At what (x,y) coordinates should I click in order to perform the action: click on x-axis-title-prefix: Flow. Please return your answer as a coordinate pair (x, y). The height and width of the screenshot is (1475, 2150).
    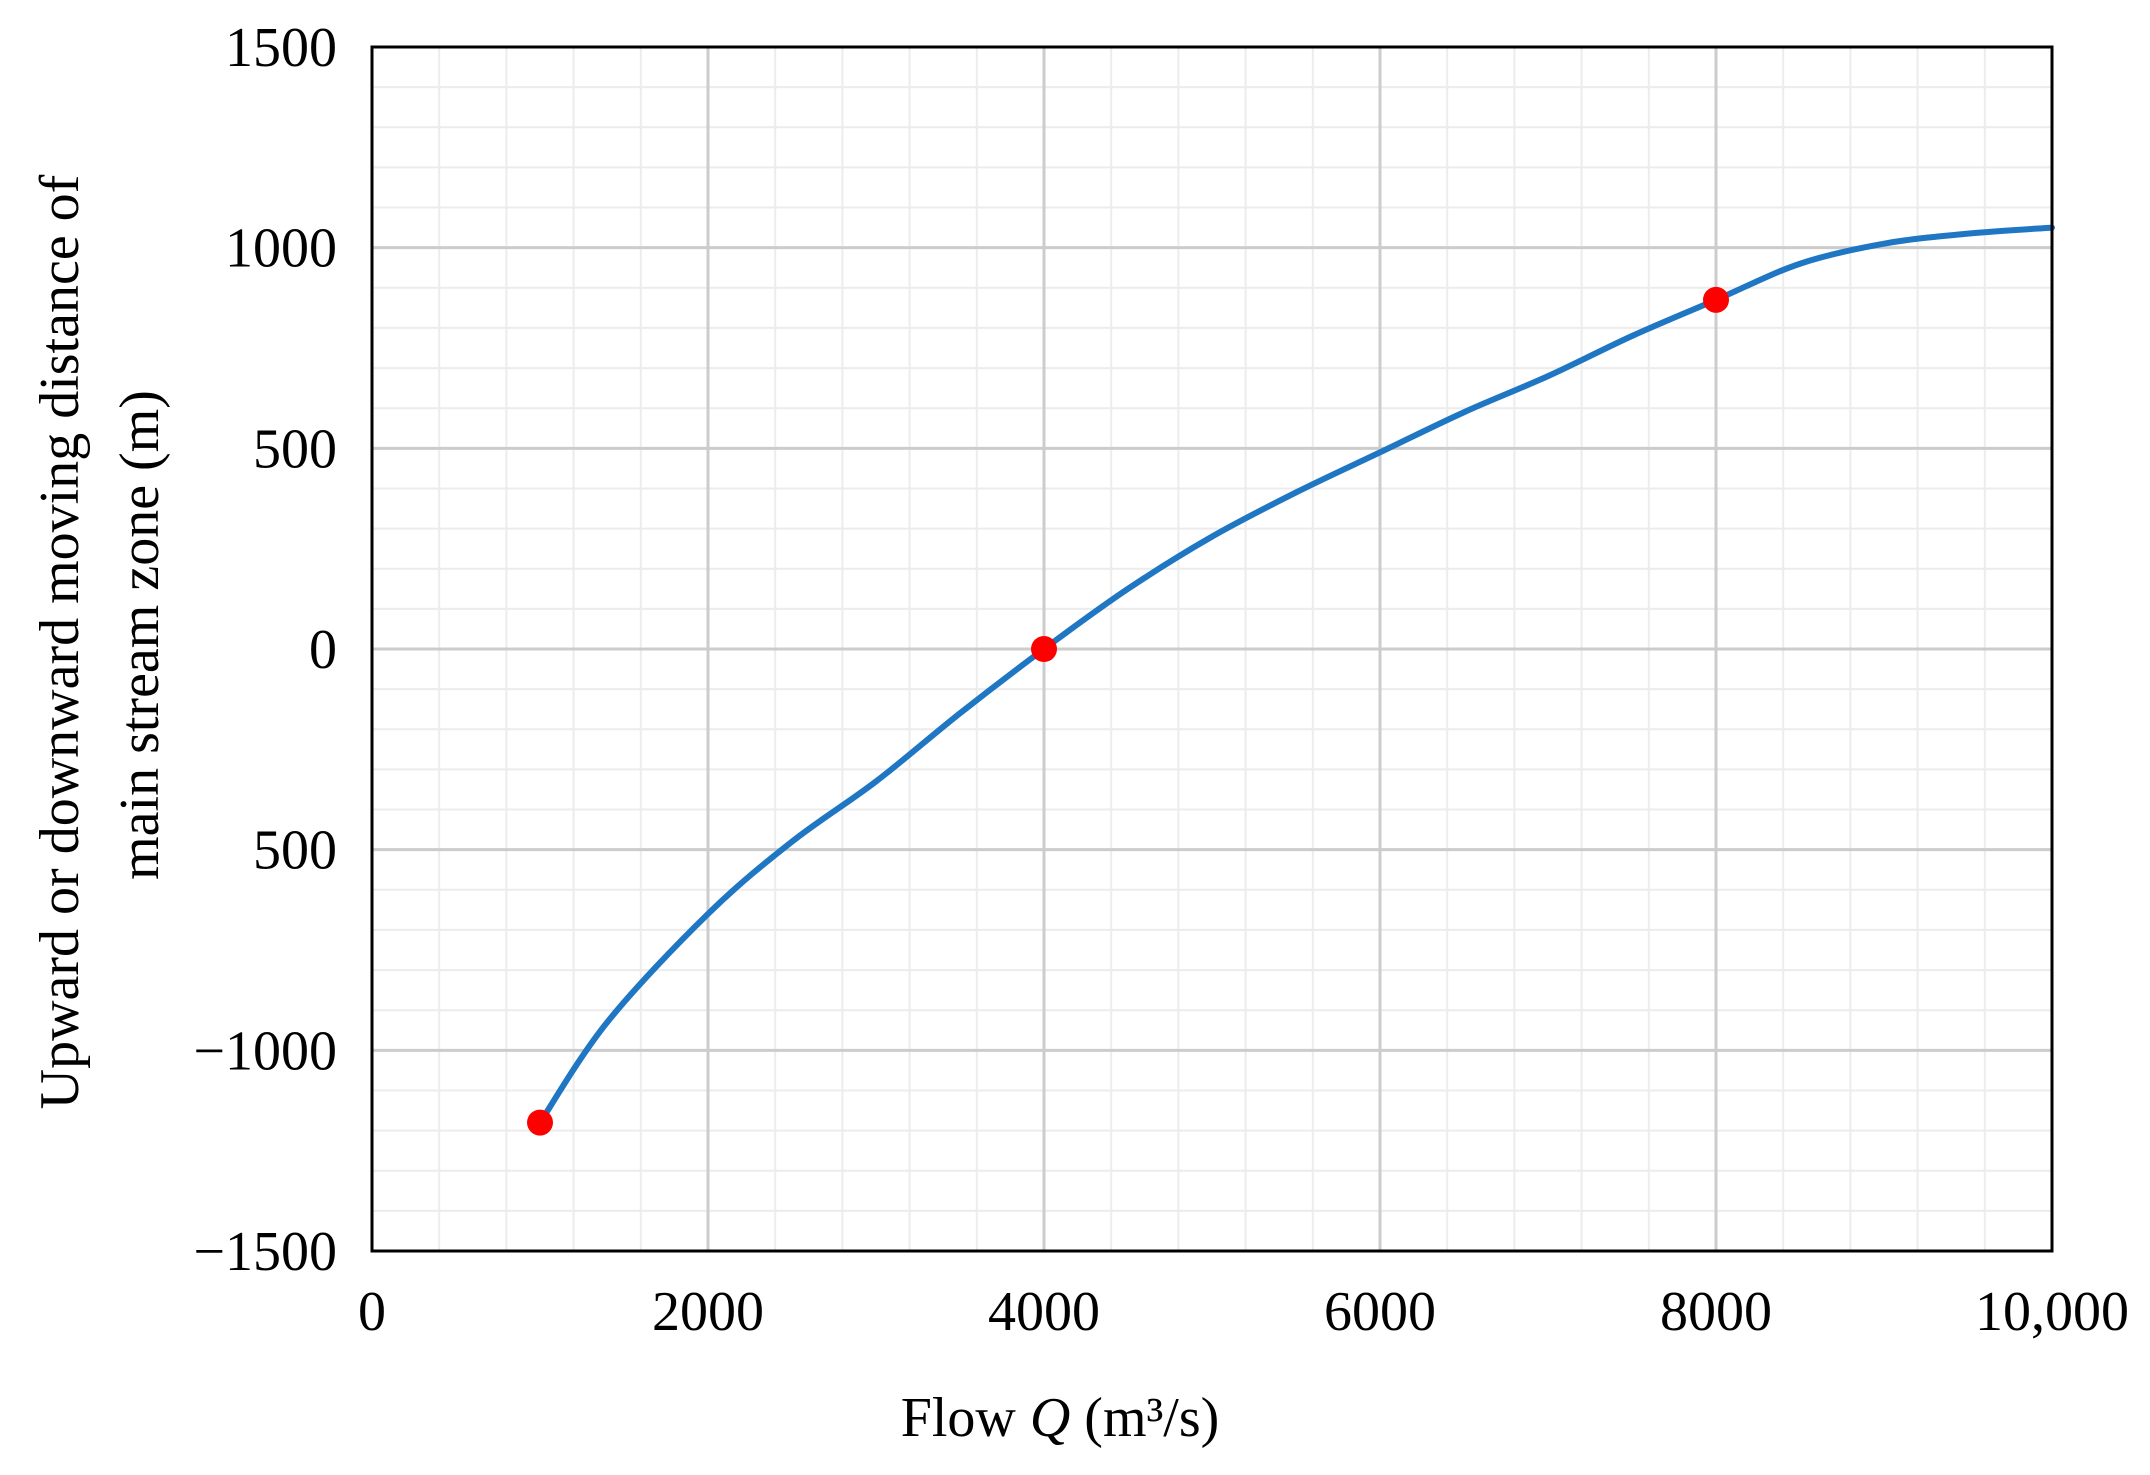
    Looking at the image, I should click on (965, 1418).